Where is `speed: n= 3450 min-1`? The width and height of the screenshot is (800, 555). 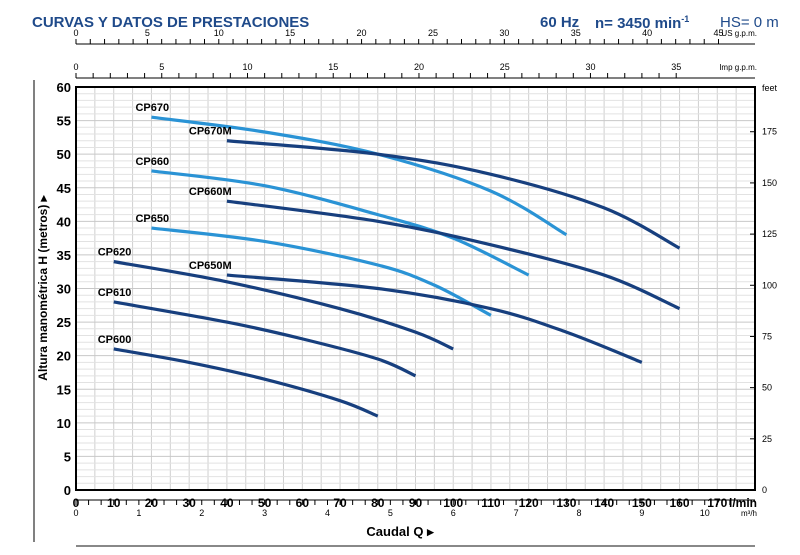
speed: n= 3450 min-1 is located at coordinates (642, 23).